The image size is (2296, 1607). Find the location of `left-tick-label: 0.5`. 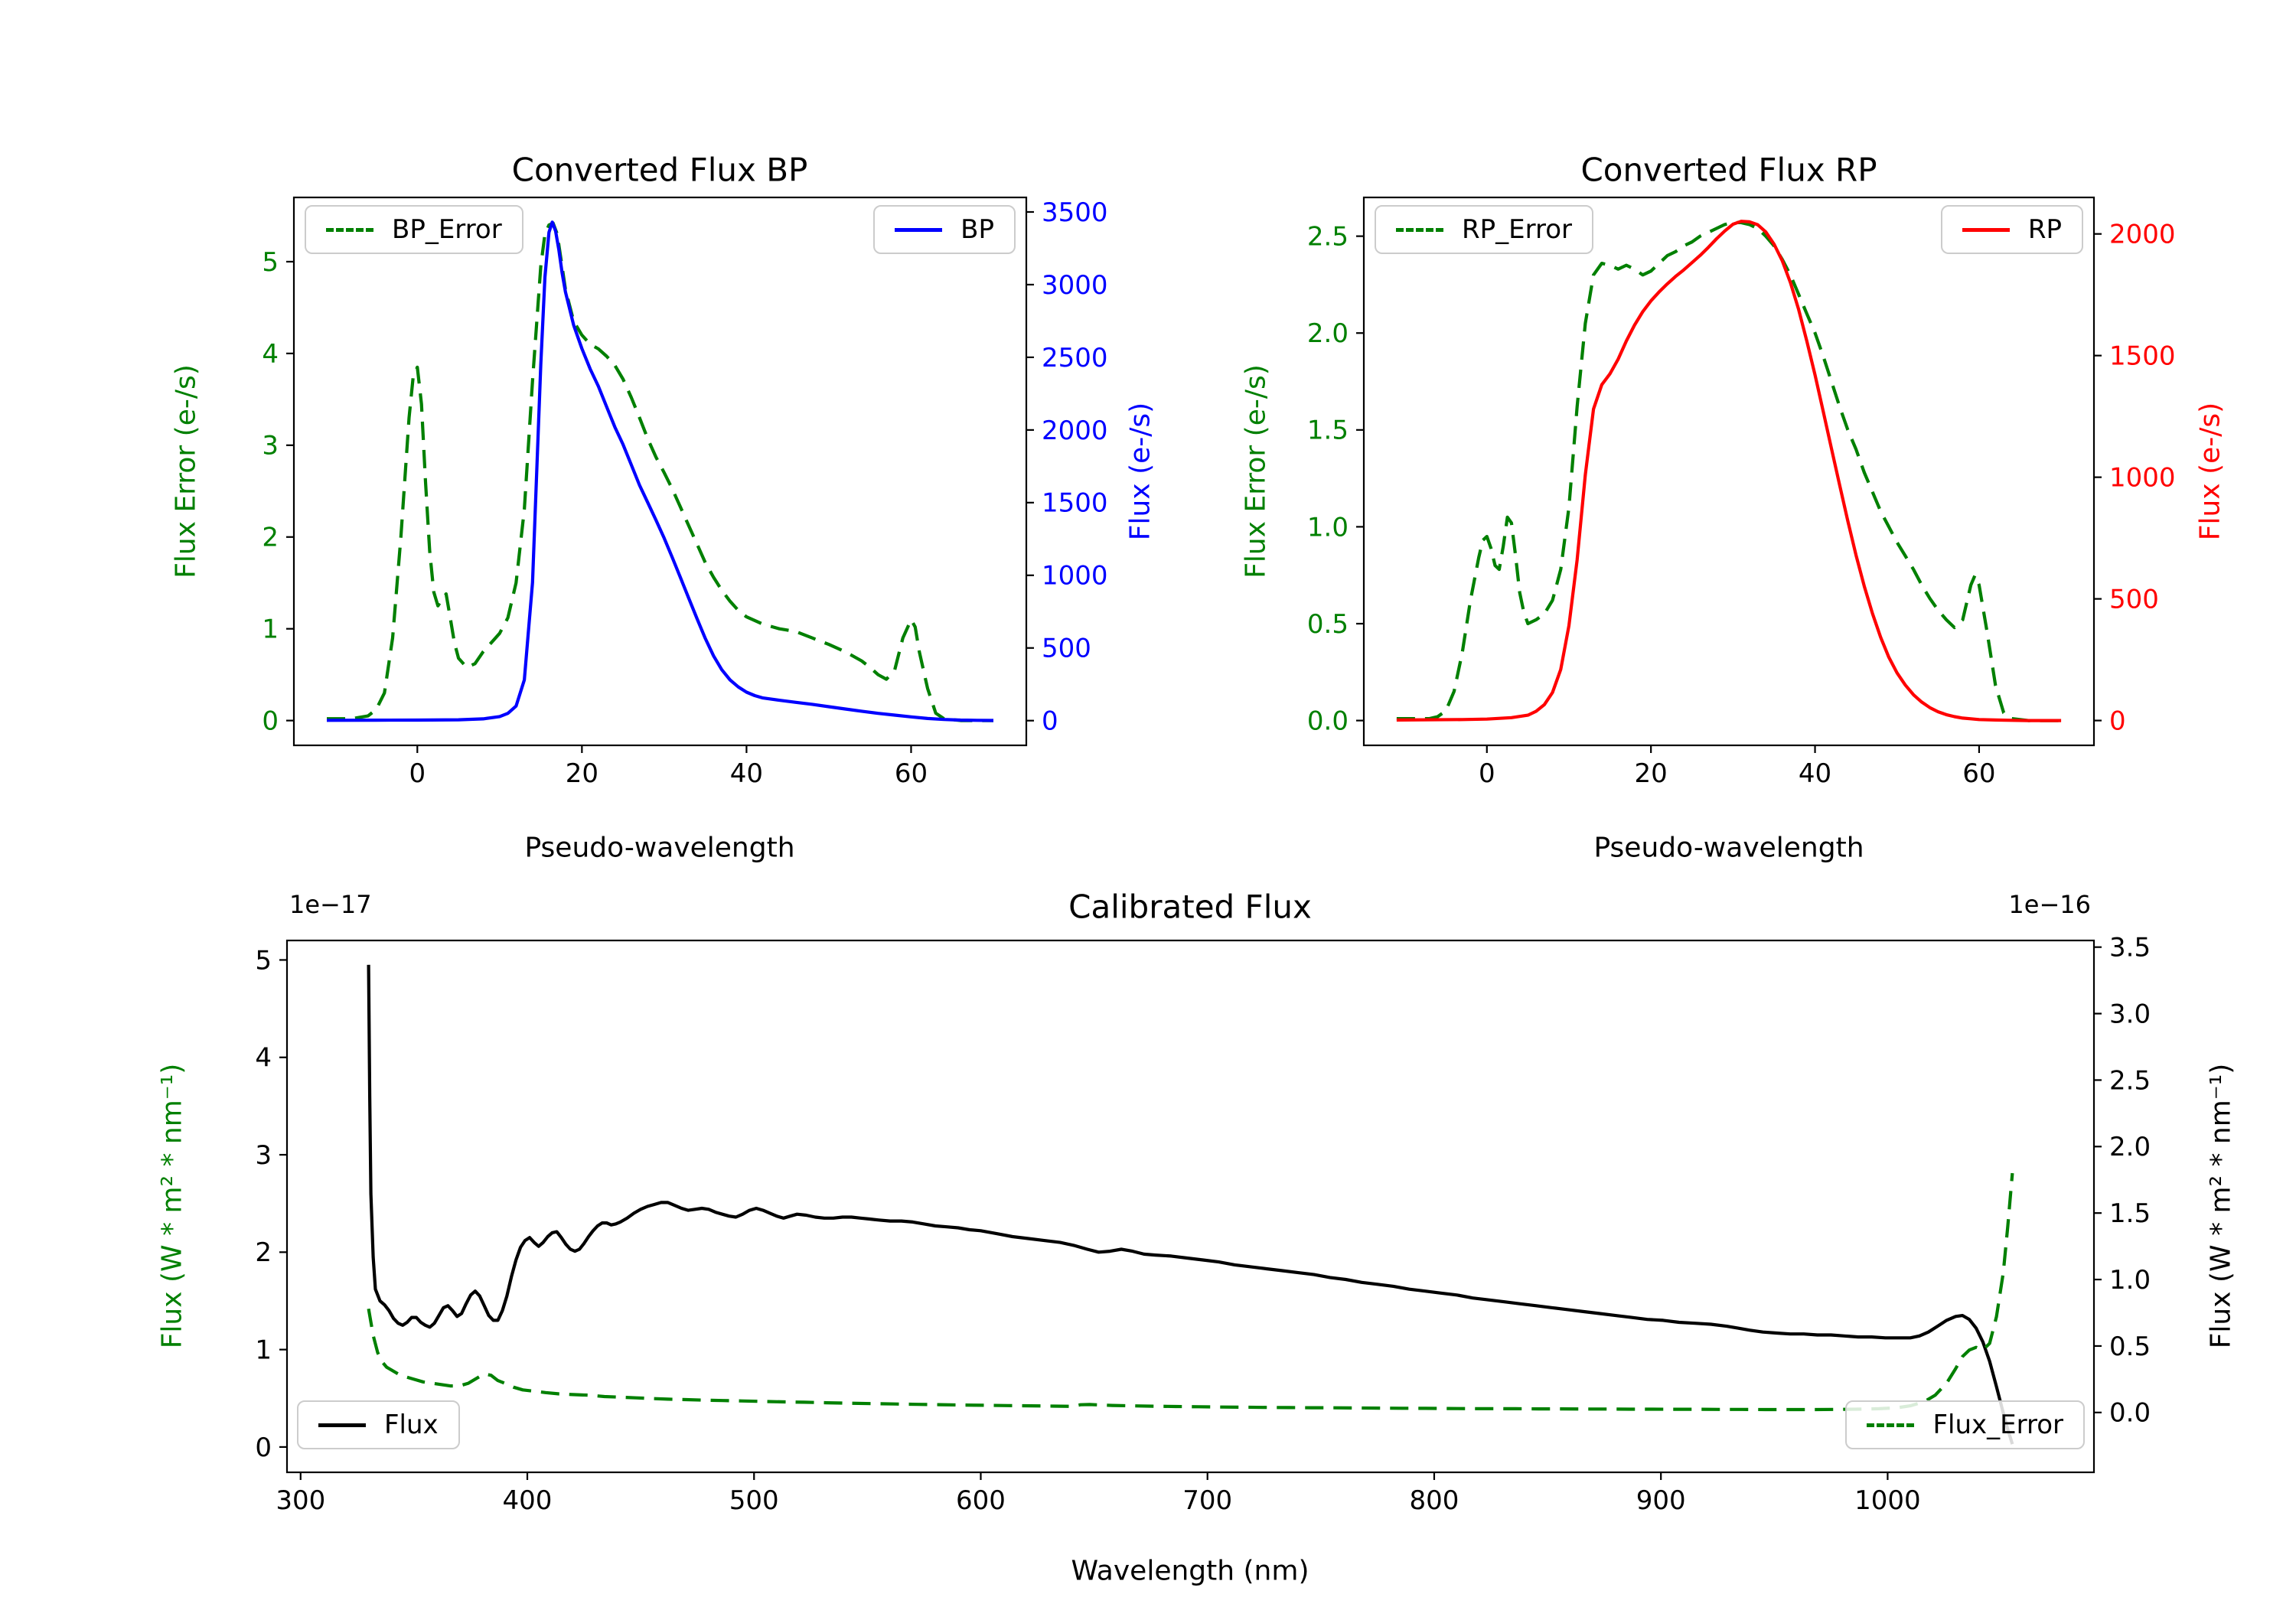

left-tick-label: 0.5 is located at coordinates (1328, 625).